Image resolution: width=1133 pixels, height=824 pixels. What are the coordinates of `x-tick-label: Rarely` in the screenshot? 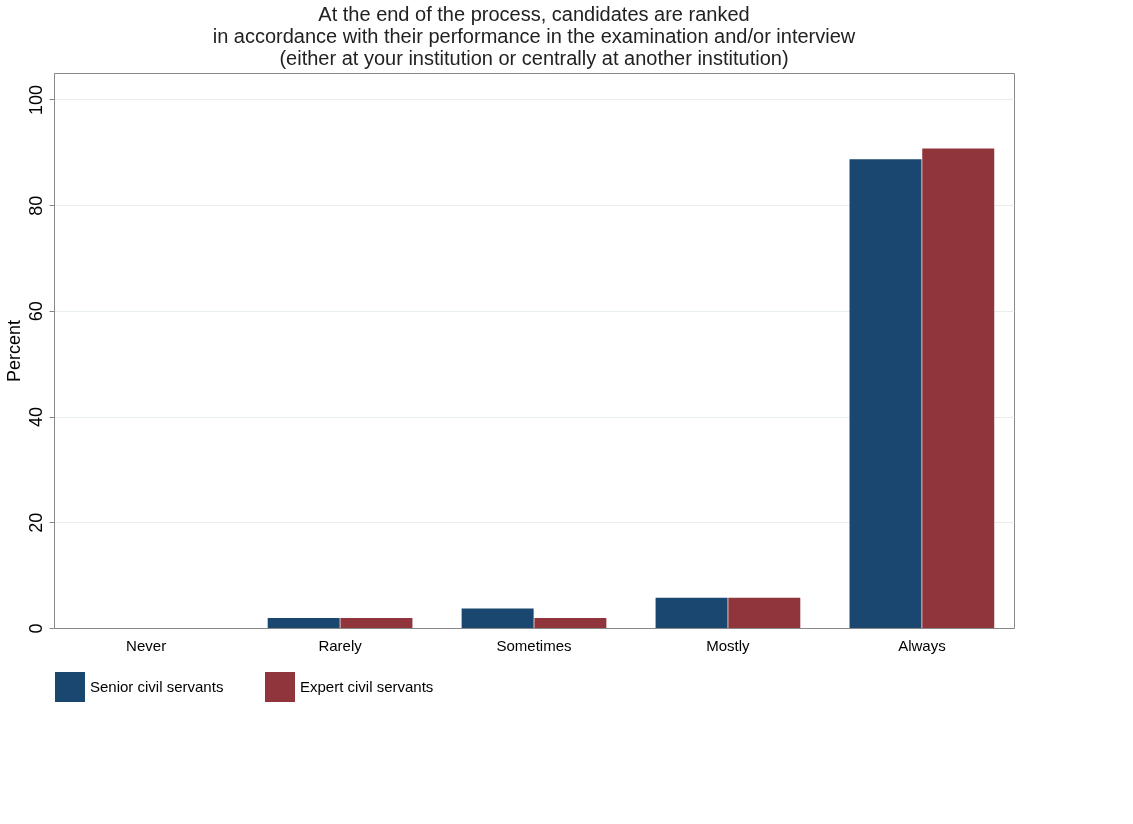 It's located at (340, 645).